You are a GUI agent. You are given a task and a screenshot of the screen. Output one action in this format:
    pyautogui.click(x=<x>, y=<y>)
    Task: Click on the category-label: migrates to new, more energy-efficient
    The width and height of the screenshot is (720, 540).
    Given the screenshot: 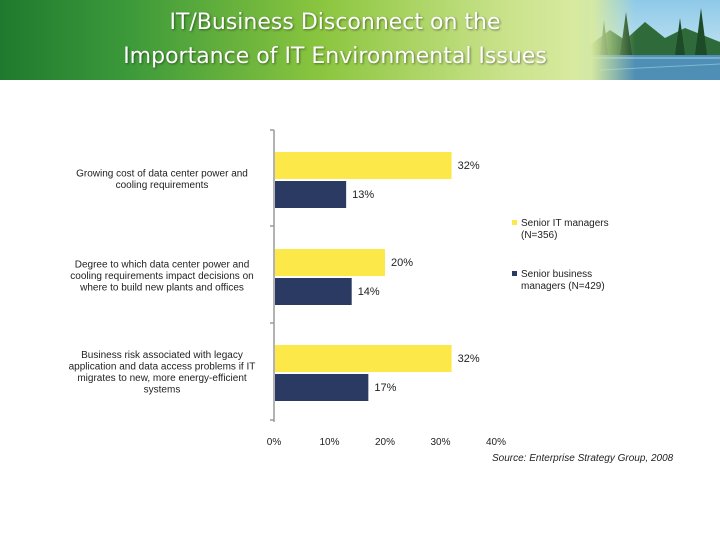 What is the action you would take?
    pyautogui.click(x=162, y=378)
    